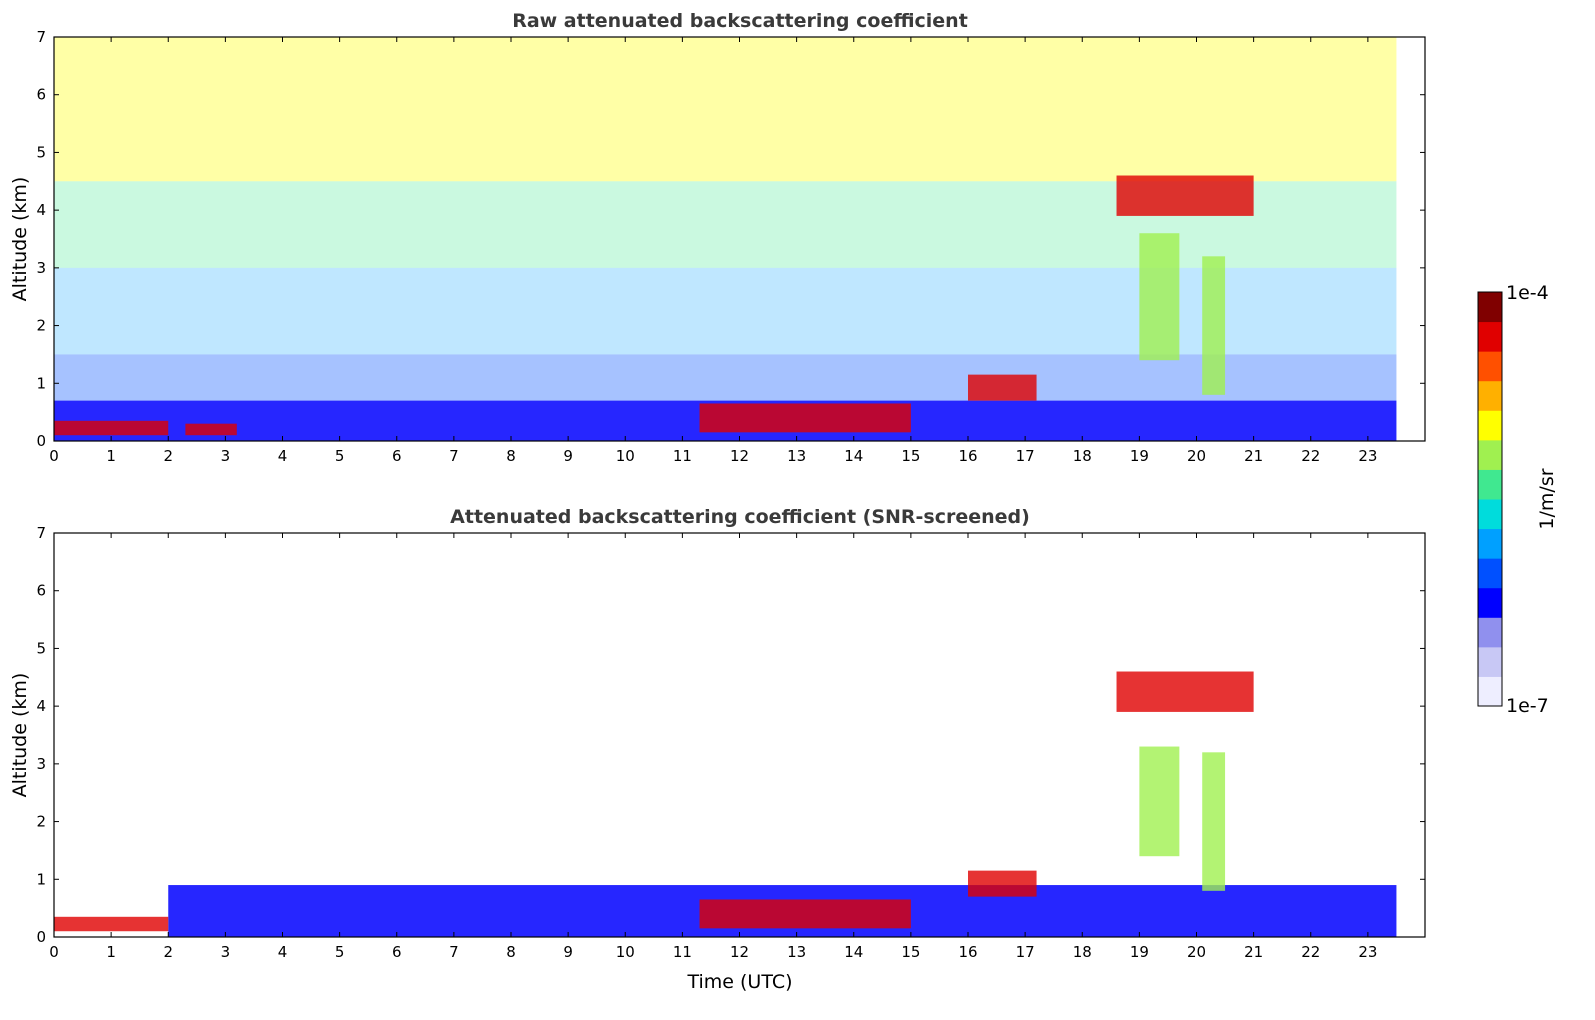 This screenshot has height=1020, width=1595. I want to click on colorbar-unit-label: 1/m/sr, so click(1547, 498).